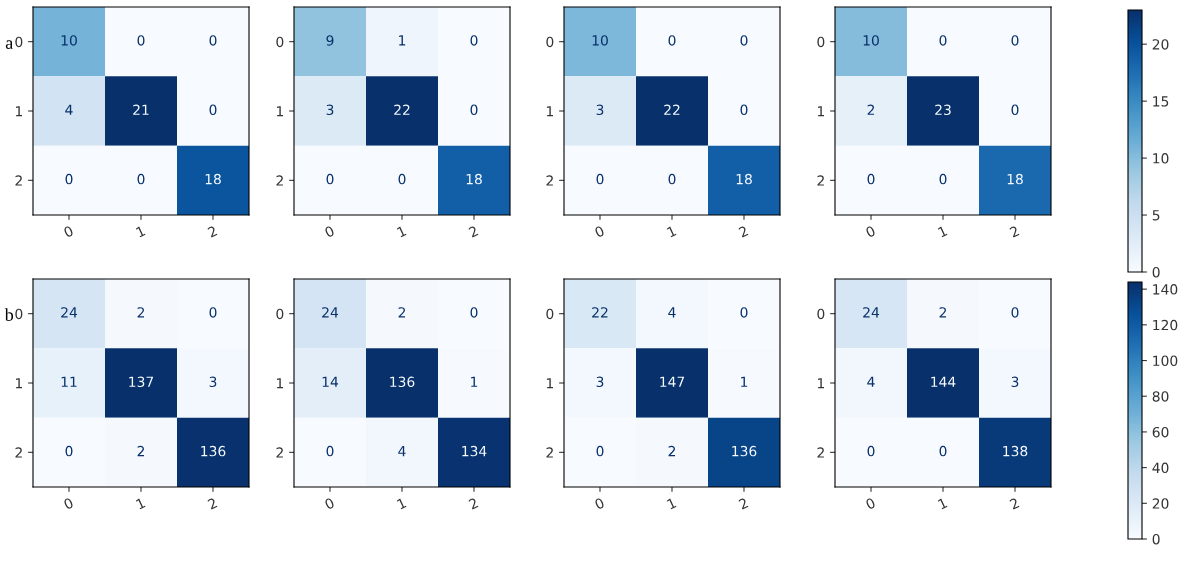 This screenshot has width=1186, height=564. I want to click on data-label: 9, so click(330, 40).